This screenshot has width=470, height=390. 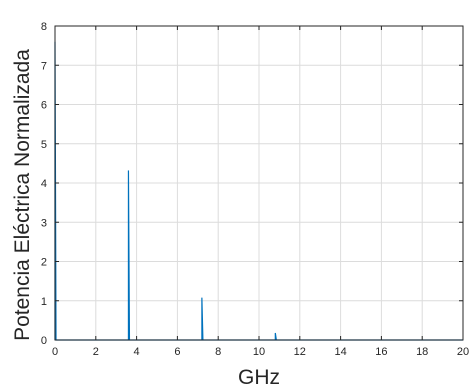 What do you see at coordinates (22, 195) in the screenshot?
I see `y-axis-label: Potencia Eléctrica Normalizada` at bounding box center [22, 195].